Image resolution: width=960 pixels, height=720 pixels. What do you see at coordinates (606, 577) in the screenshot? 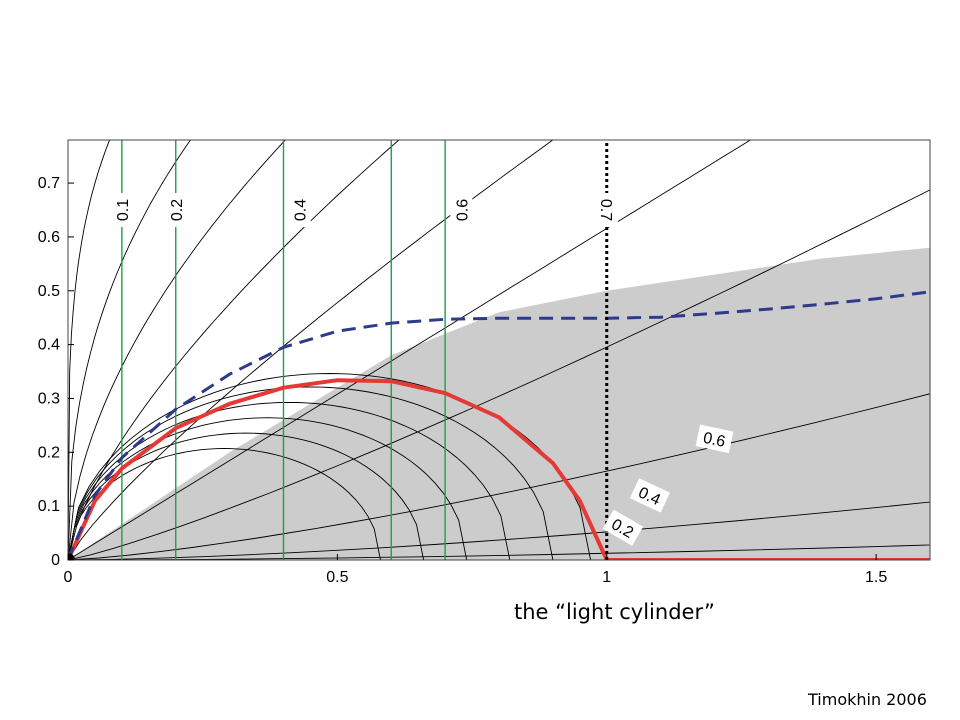
I see `x-tick-label: 1` at bounding box center [606, 577].